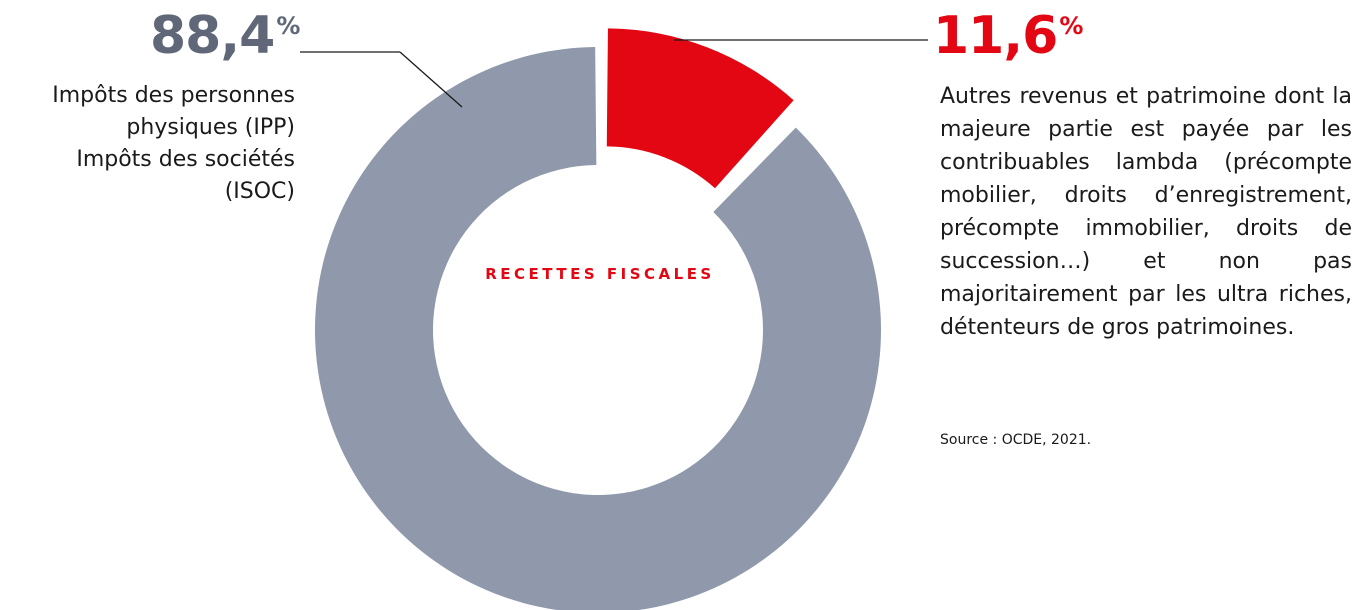  What do you see at coordinates (995, 36) in the screenshot?
I see `highlight-percentage-value: 11,6` at bounding box center [995, 36].